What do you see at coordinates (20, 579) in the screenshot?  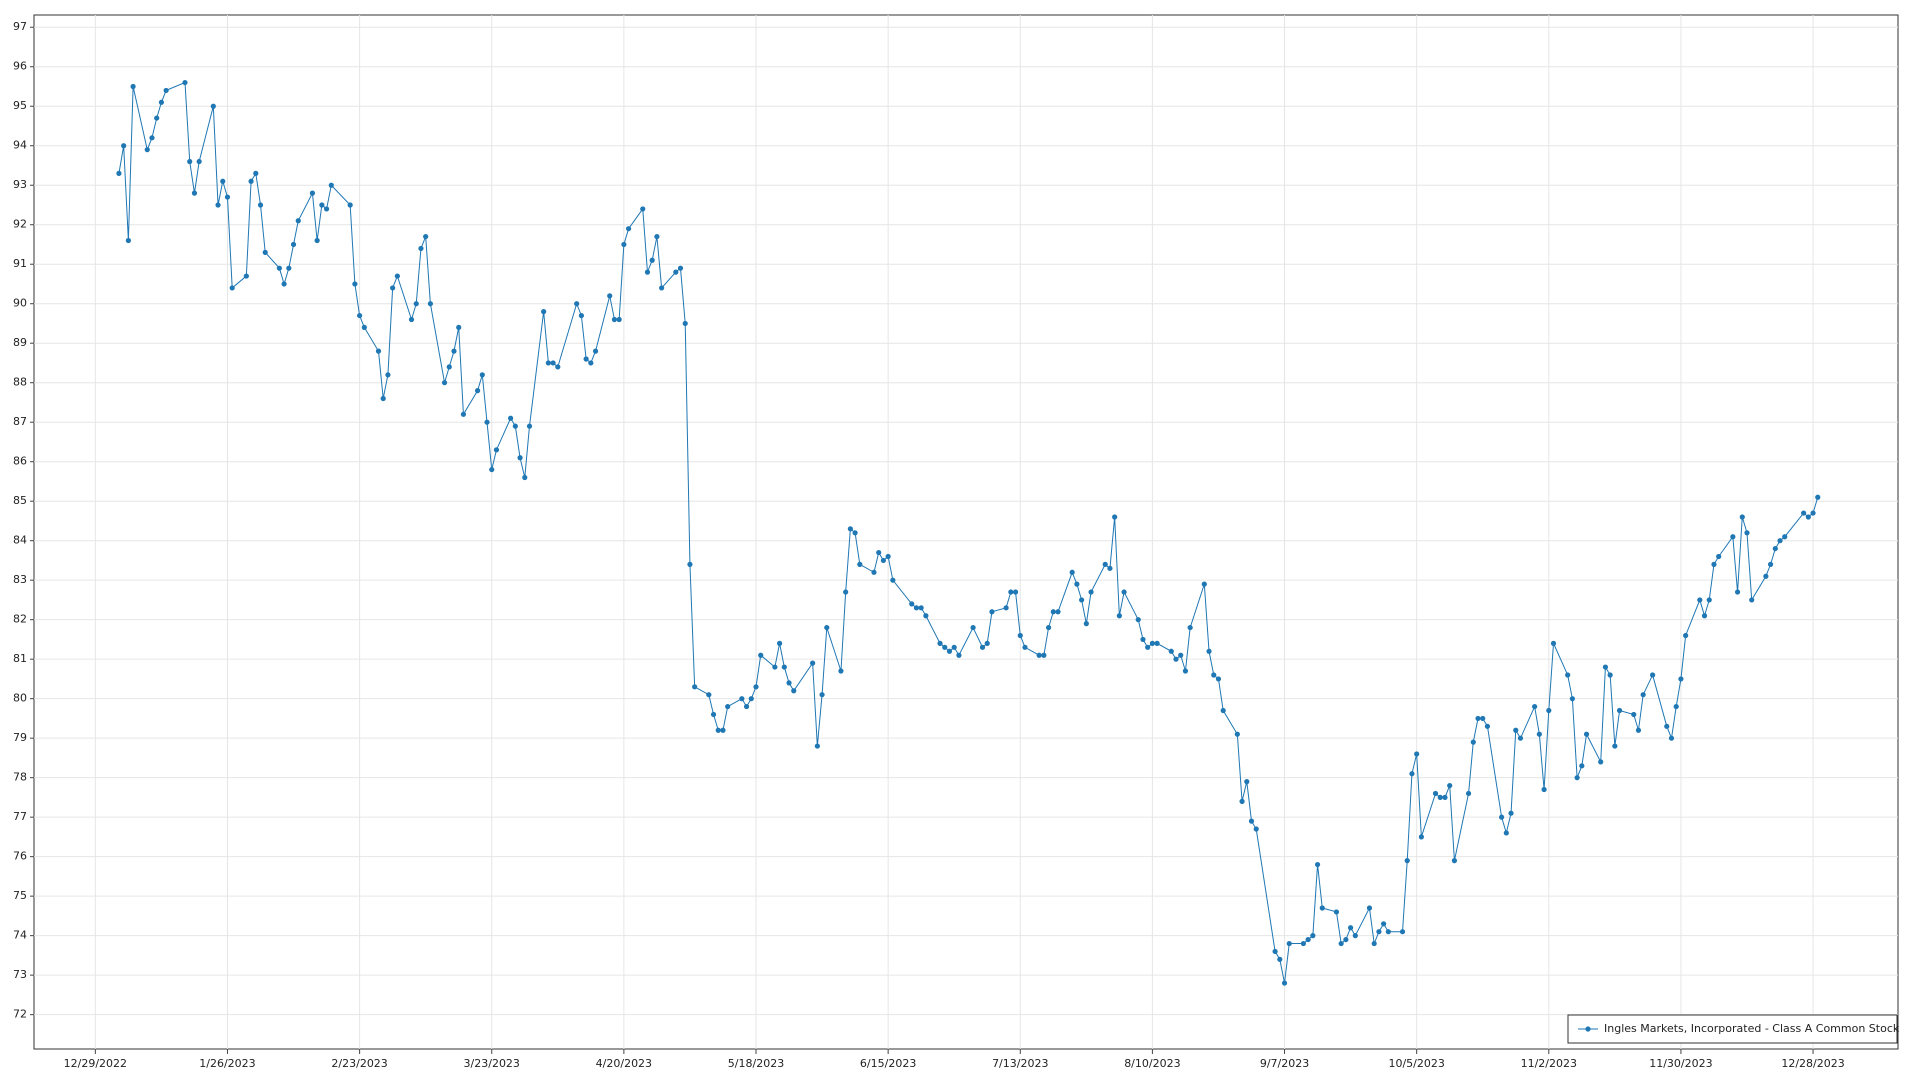 I see `y-tick-label: 83` at bounding box center [20, 579].